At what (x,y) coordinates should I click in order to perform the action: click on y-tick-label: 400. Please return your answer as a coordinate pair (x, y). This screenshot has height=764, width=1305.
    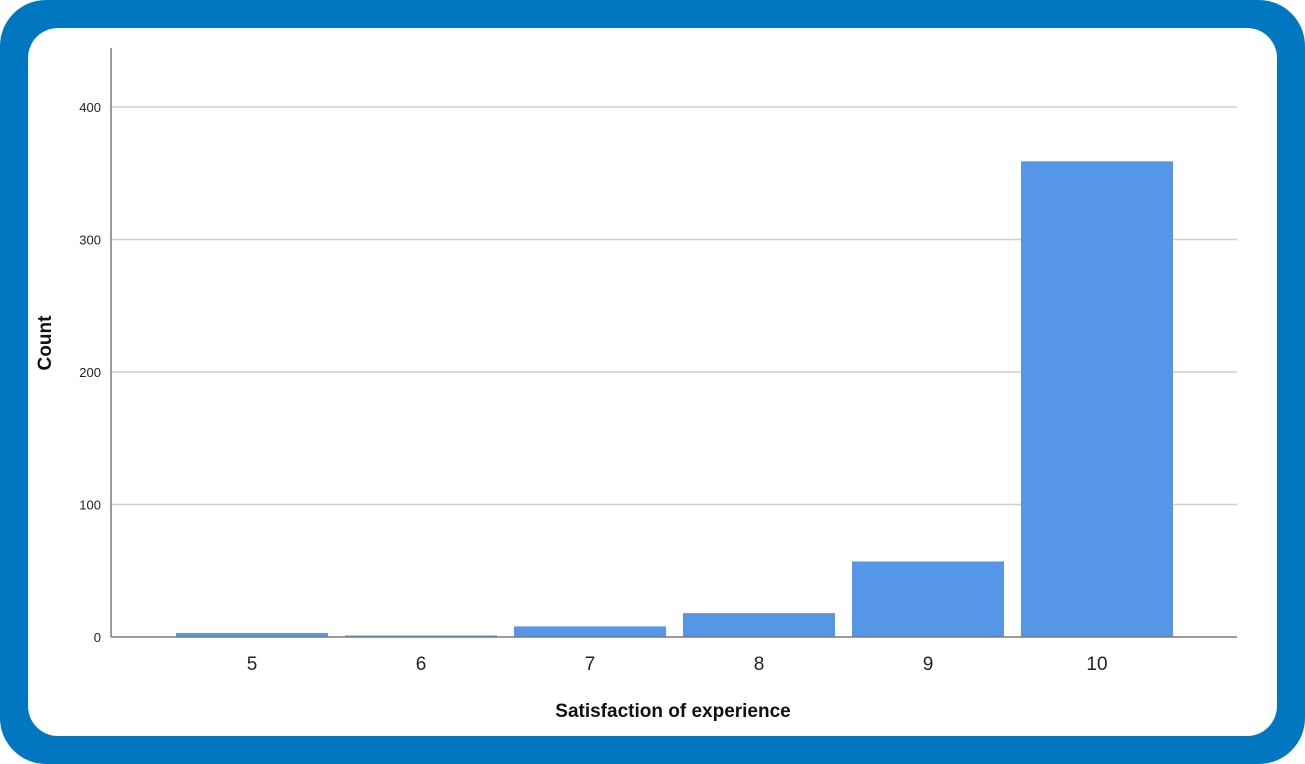
    Looking at the image, I should click on (90, 107).